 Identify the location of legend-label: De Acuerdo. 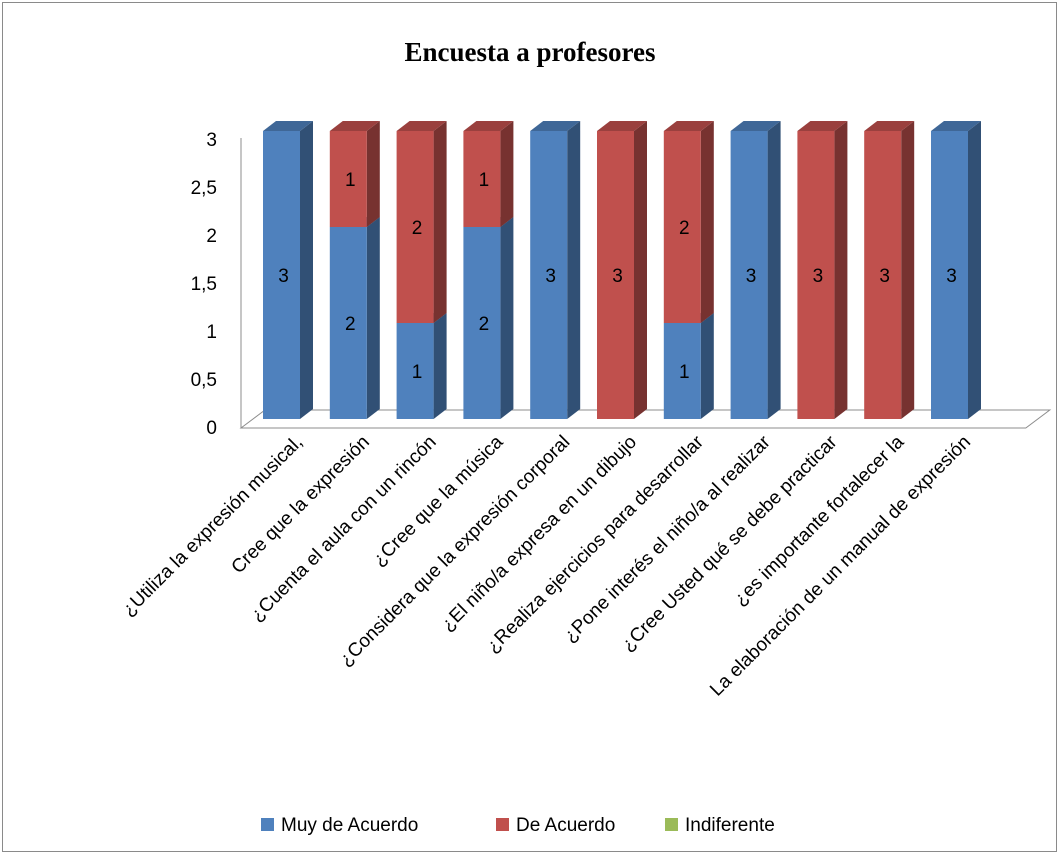
(565, 825).